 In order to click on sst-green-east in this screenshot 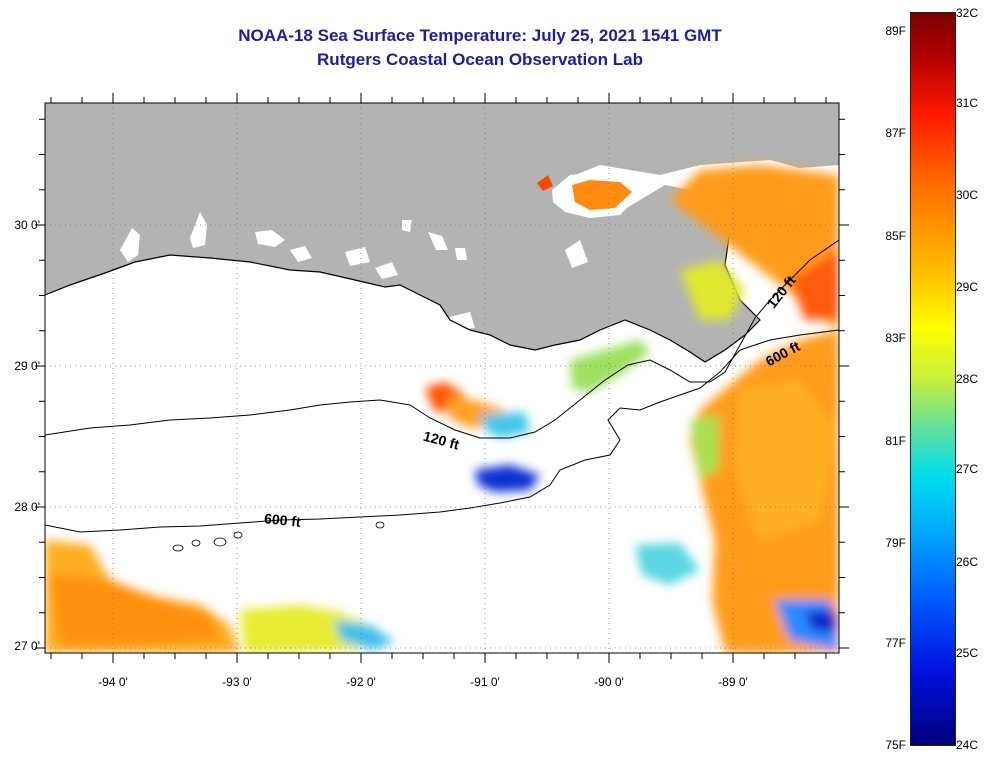, I will do `click(705, 447)`.